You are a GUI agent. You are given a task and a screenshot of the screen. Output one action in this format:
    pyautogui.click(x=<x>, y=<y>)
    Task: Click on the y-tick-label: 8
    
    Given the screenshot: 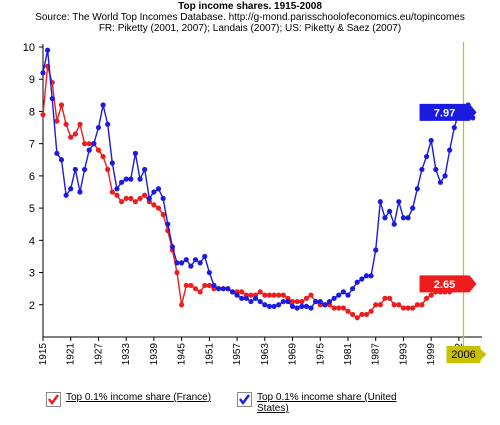 What is the action you would take?
    pyautogui.click(x=32, y=112)
    